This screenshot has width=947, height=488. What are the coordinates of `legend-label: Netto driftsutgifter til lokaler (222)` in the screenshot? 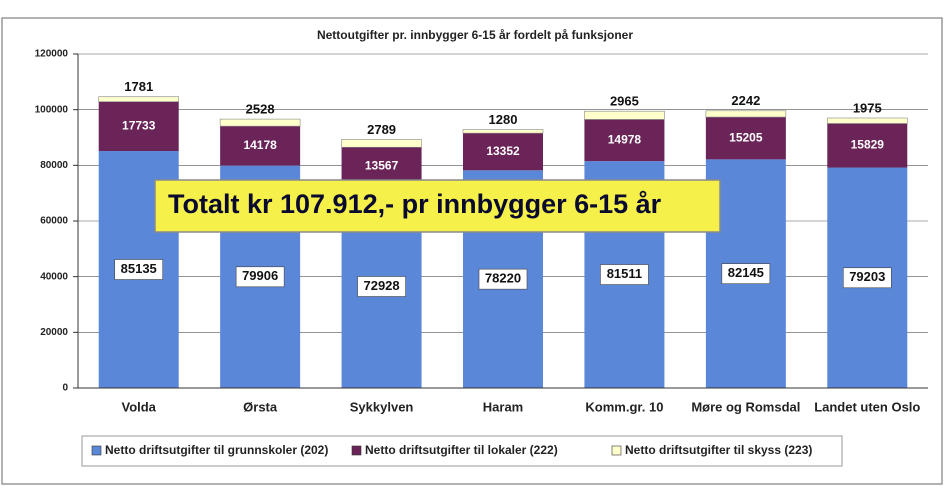 It's located at (461, 450).